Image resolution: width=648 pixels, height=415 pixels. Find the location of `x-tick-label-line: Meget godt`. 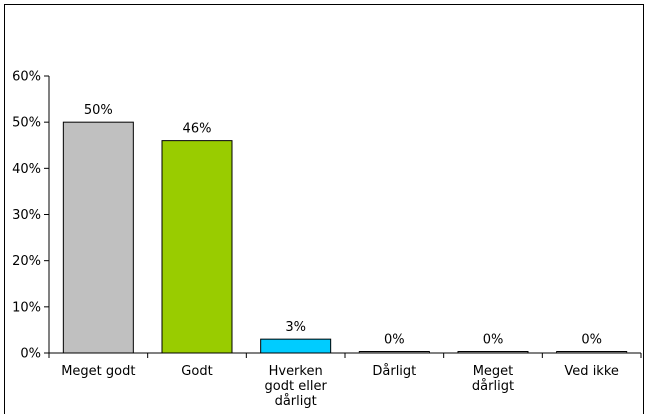

x-tick-label-line: Meget godt is located at coordinates (98, 371).